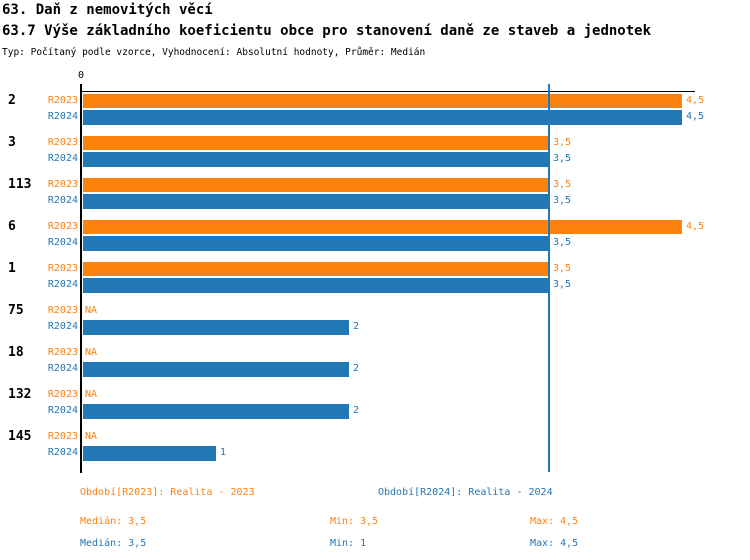 Image resolution: width=750 pixels, height=560 pixels. Describe the element at coordinates (12, 268) in the screenshot. I see `category-label: 1` at that location.